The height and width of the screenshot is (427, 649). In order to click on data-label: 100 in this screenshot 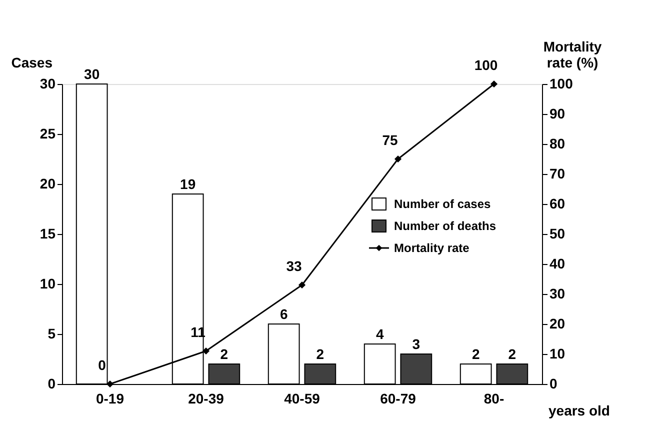, I will do `click(486, 65)`.